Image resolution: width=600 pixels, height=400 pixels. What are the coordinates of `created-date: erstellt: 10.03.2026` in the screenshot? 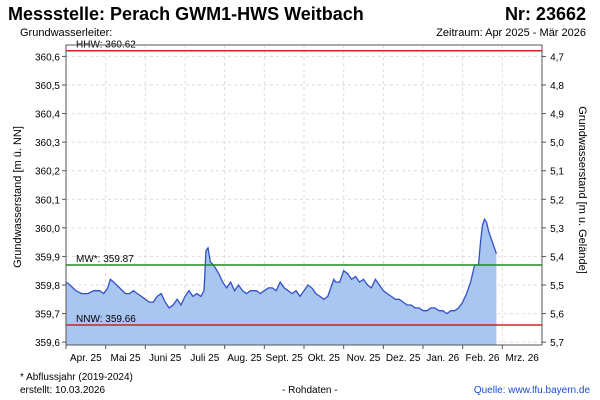 It's located at (63, 390).